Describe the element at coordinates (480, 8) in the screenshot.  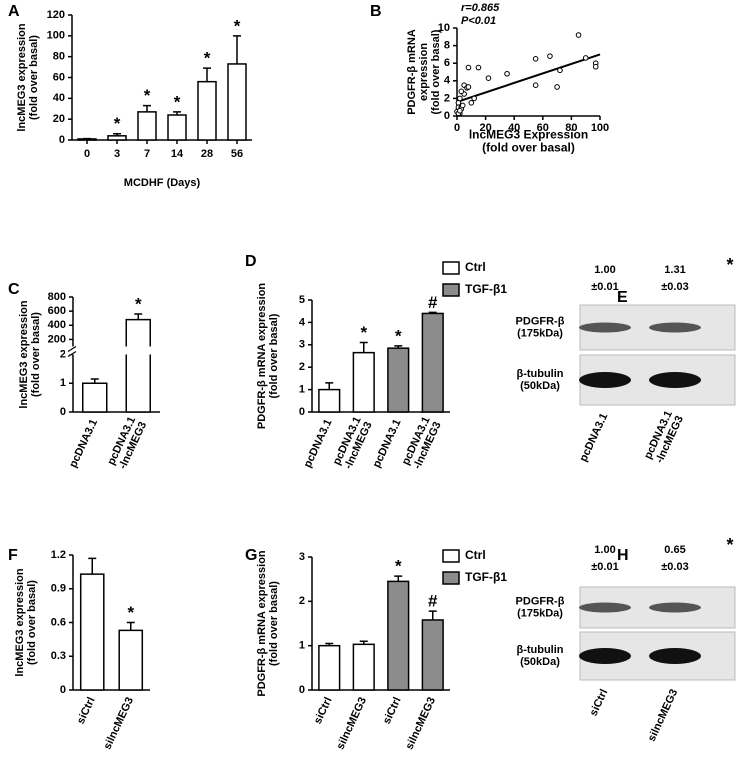
I see `annotation: r=0.865` at that location.